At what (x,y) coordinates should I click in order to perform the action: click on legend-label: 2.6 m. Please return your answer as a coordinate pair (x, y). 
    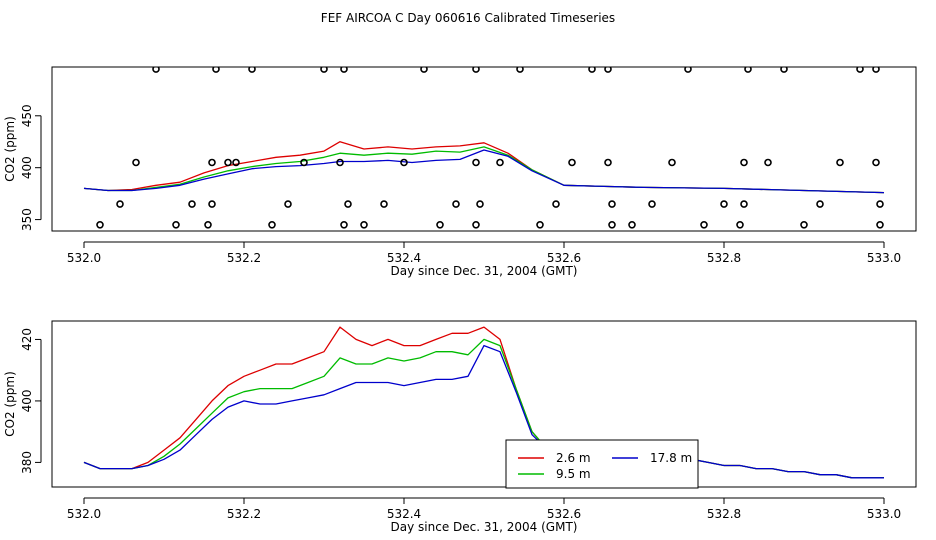
    Looking at the image, I should click on (573, 458).